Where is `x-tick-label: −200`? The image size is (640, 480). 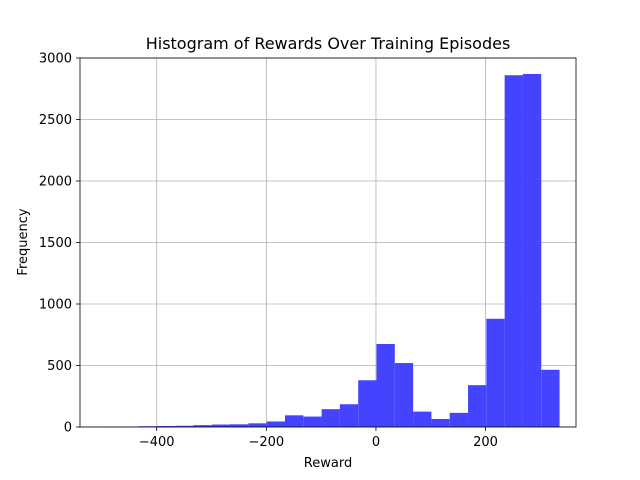
x-tick-label: −200 is located at coordinates (266, 442).